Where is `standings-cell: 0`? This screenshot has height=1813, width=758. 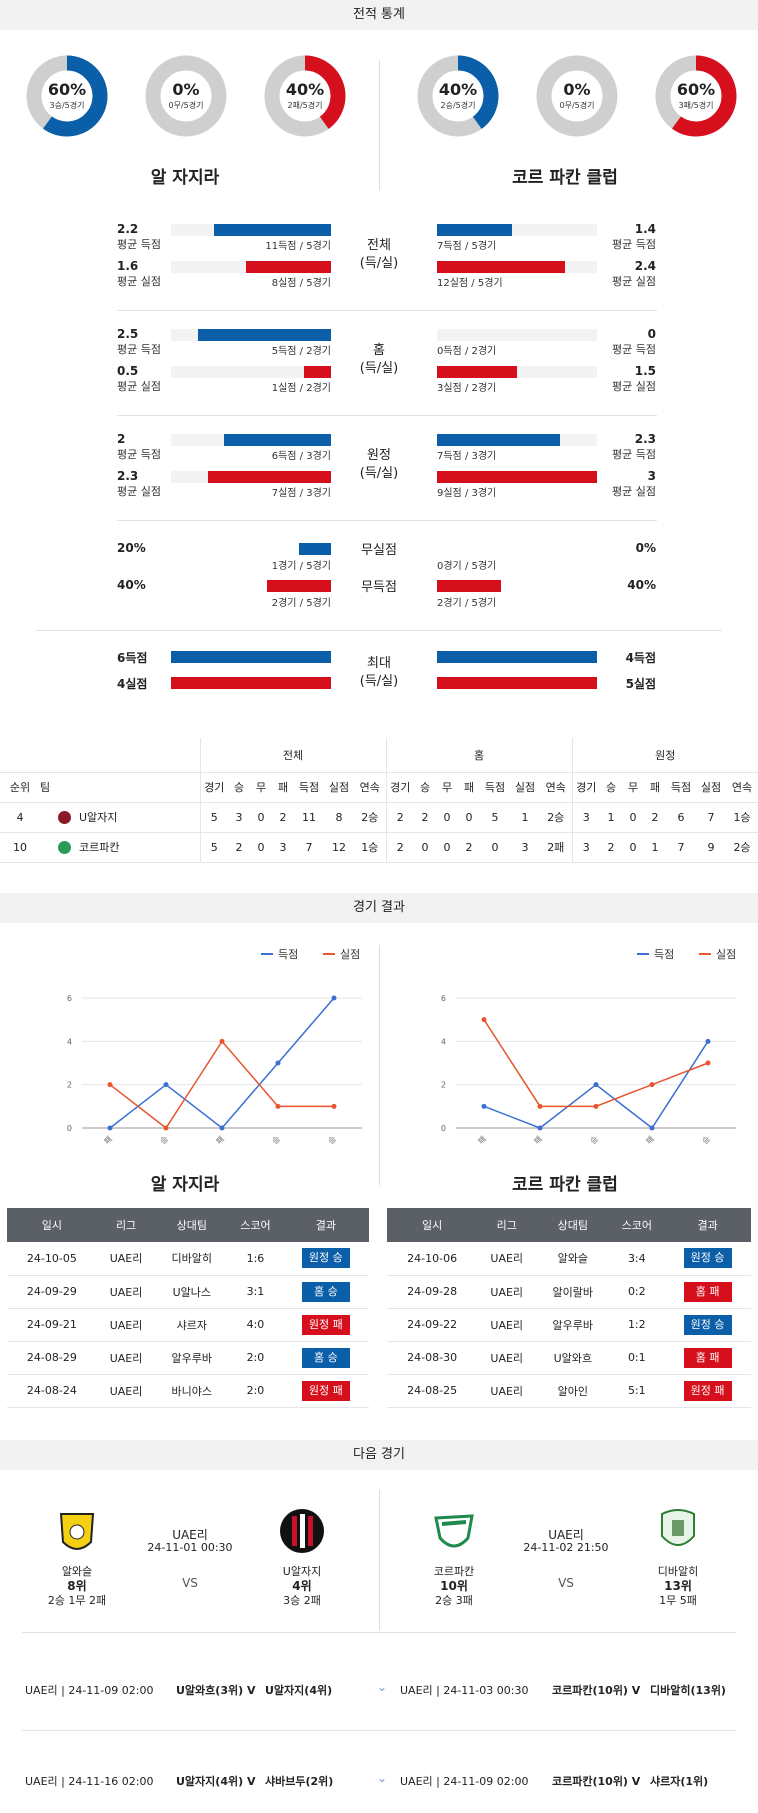 standings-cell: 0 is located at coordinates (425, 847).